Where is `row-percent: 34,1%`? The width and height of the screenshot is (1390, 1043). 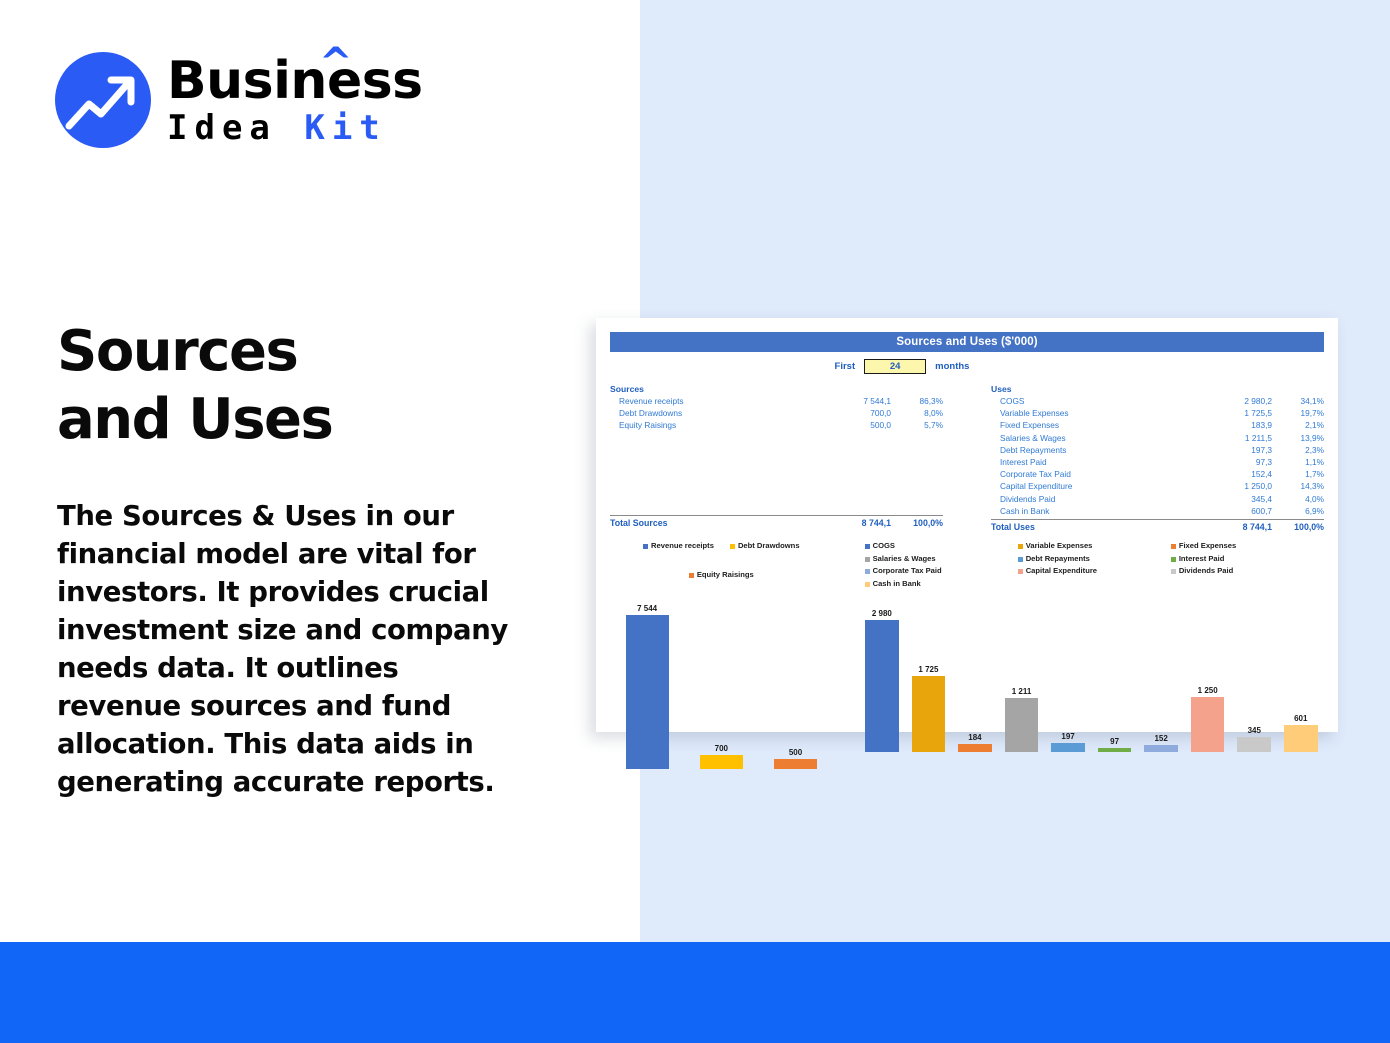 row-percent: 34,1% is located at coordinates (1312, 401).